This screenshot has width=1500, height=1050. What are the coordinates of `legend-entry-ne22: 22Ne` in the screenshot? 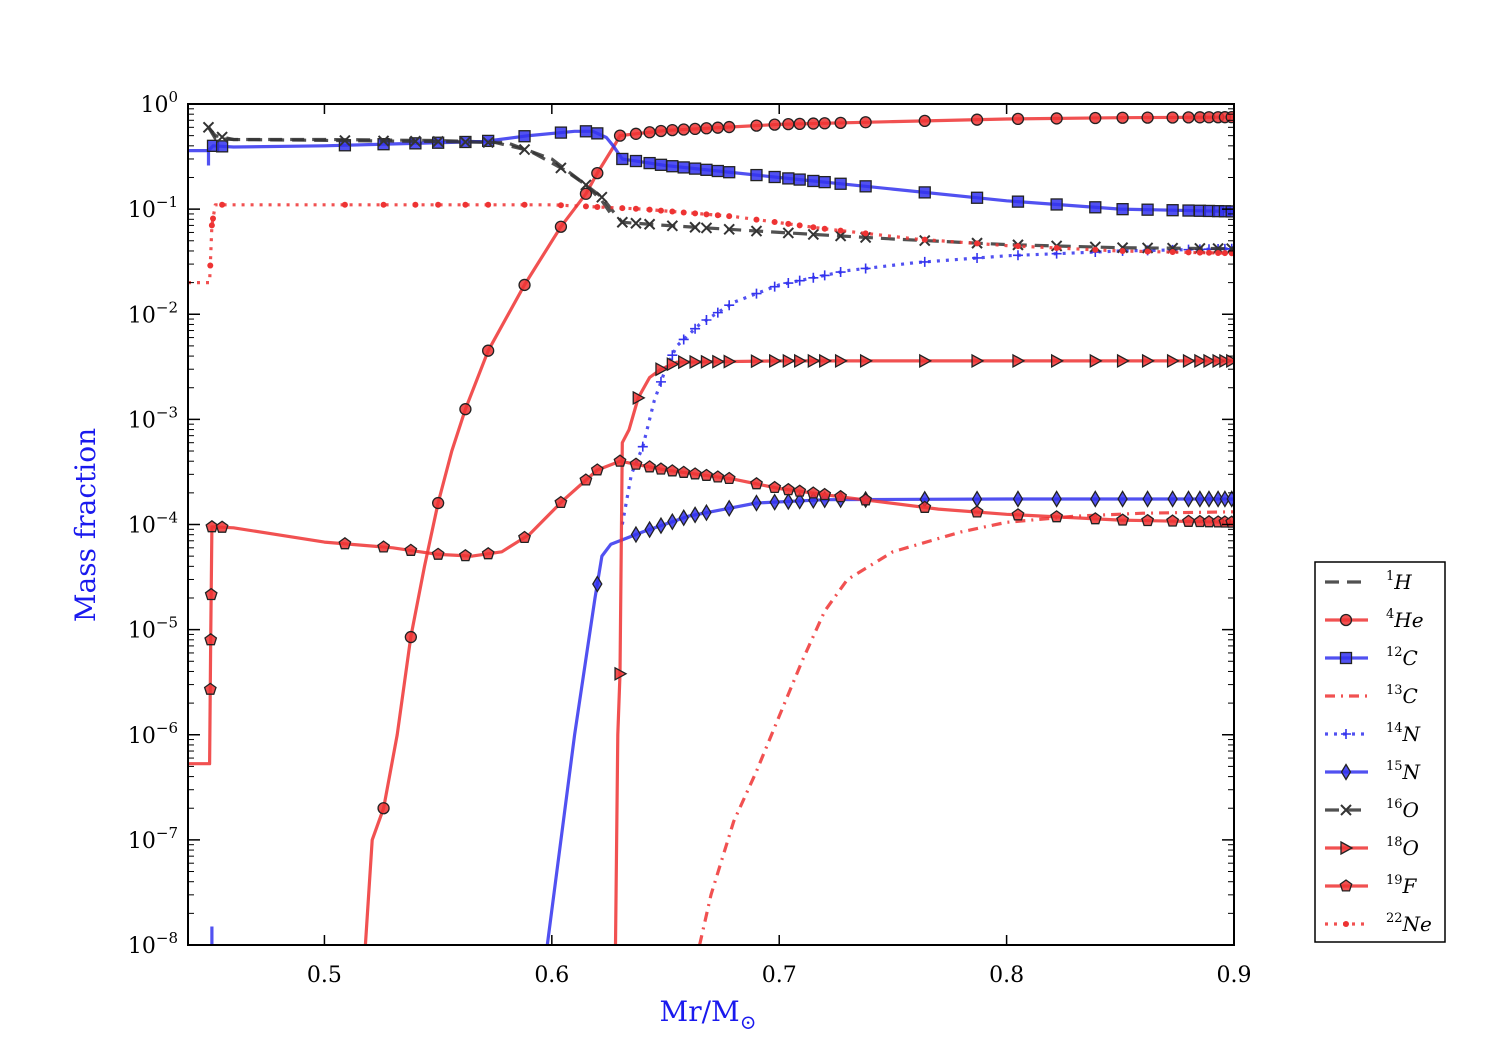 It's located at (1378, 923).